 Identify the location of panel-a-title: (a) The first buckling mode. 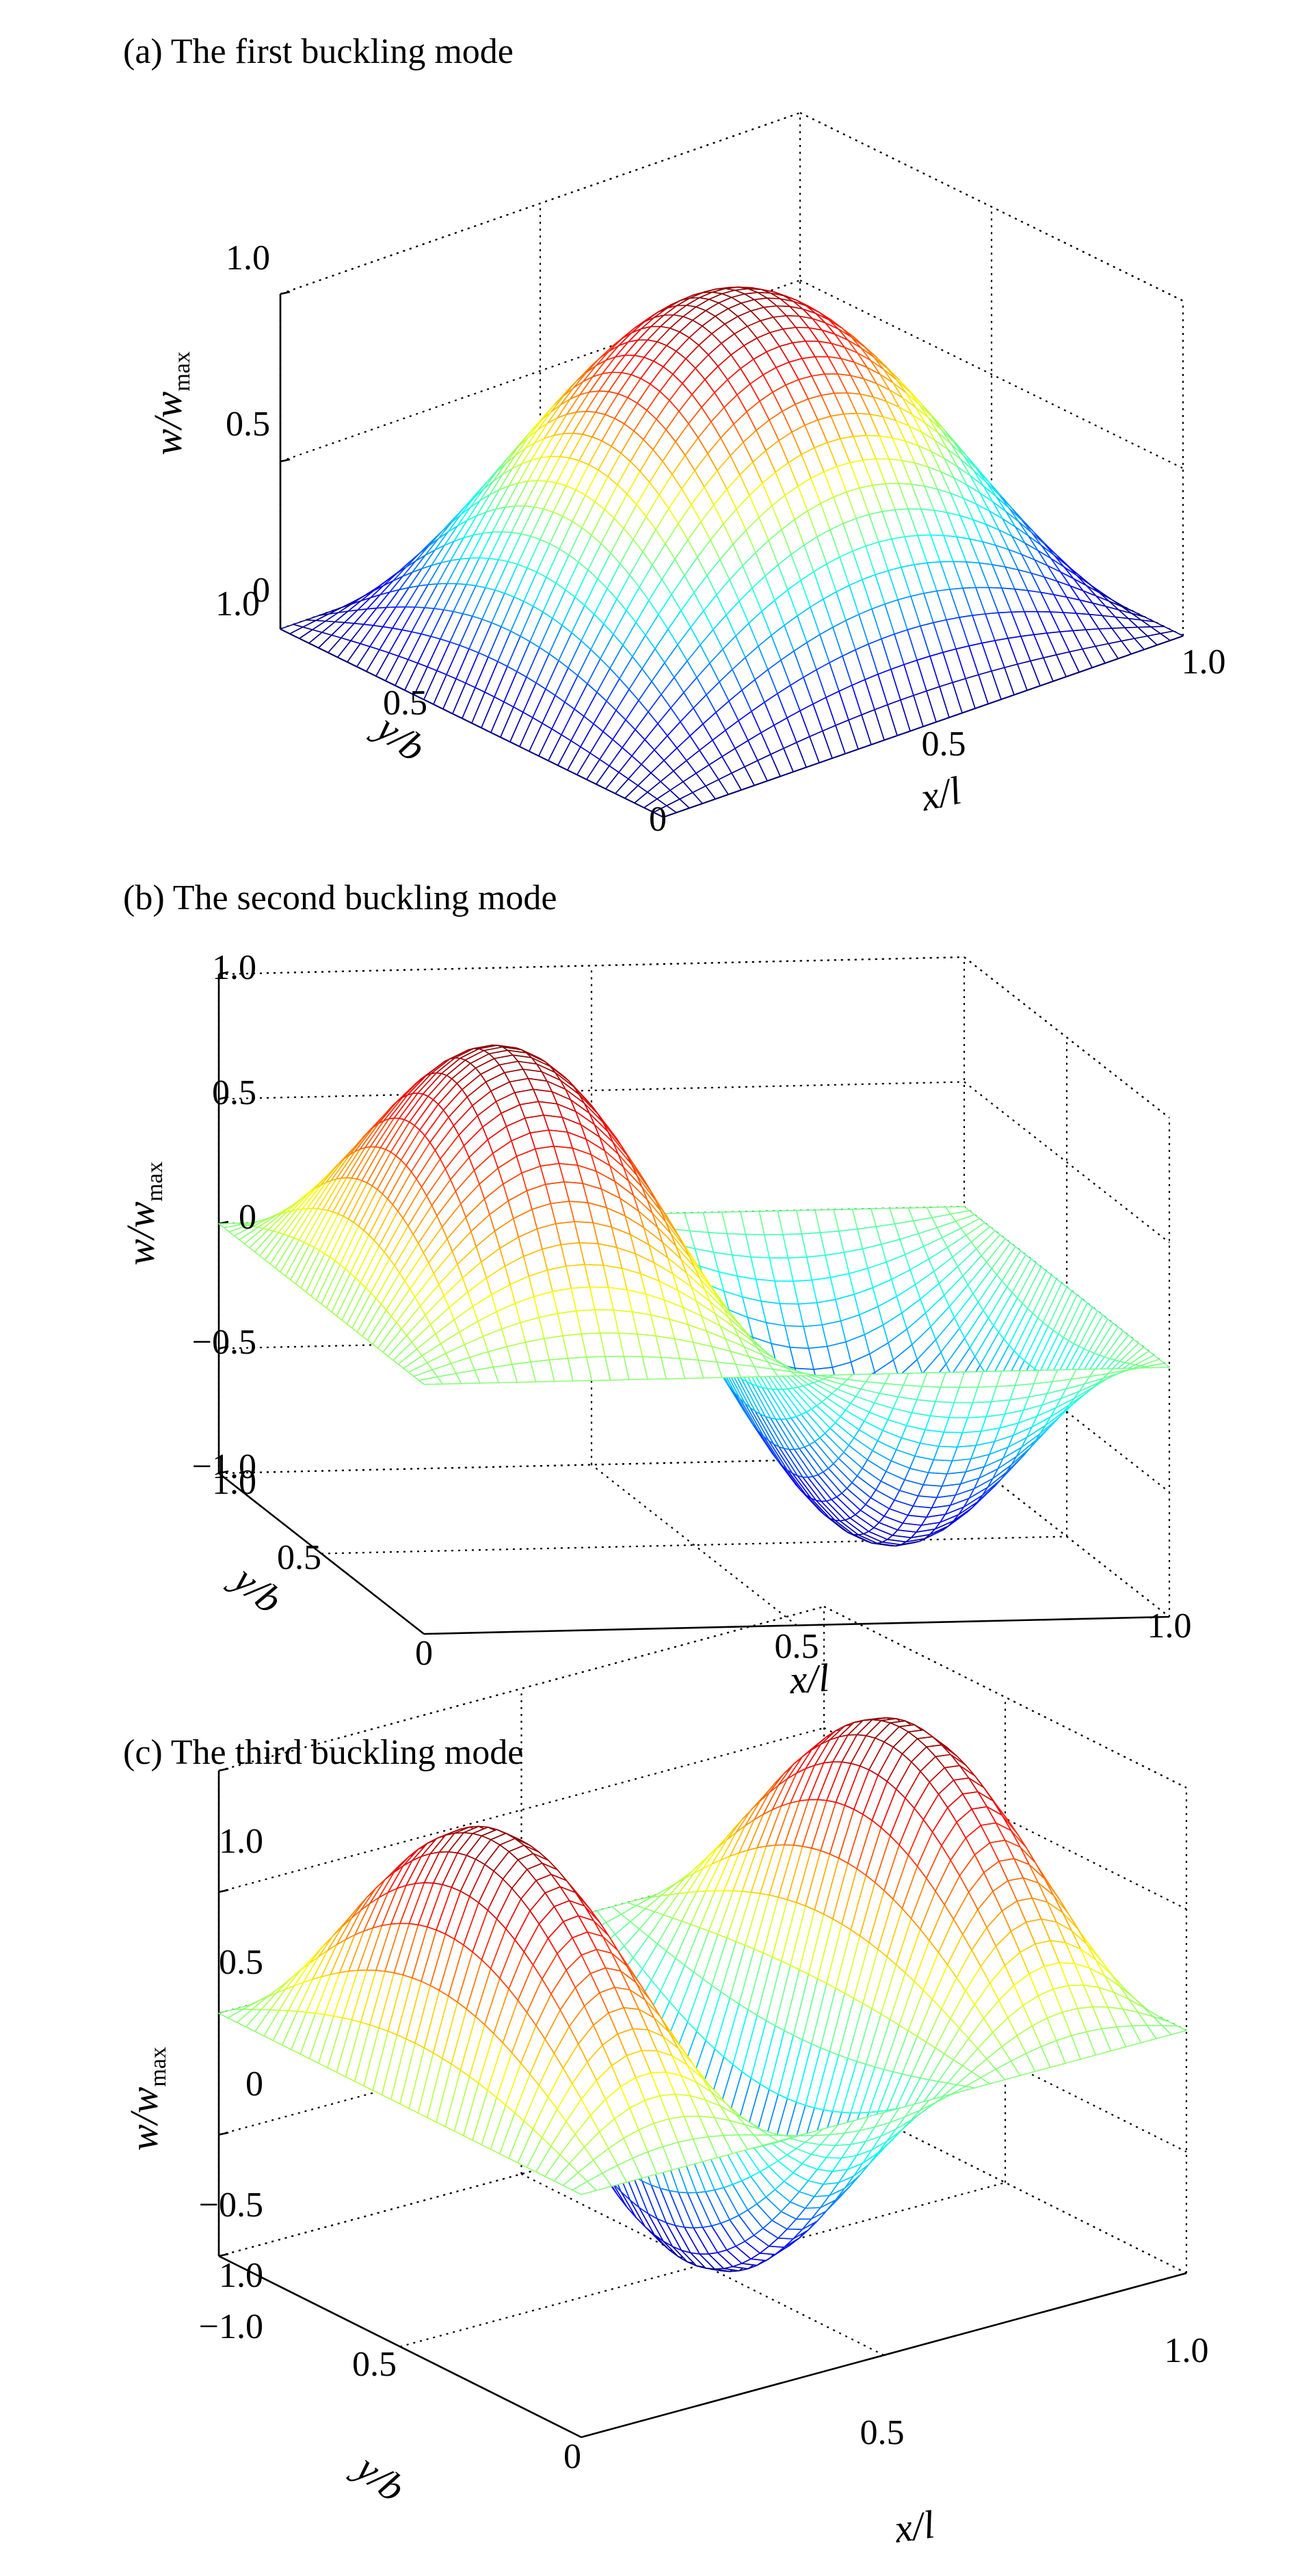
(319, 51).